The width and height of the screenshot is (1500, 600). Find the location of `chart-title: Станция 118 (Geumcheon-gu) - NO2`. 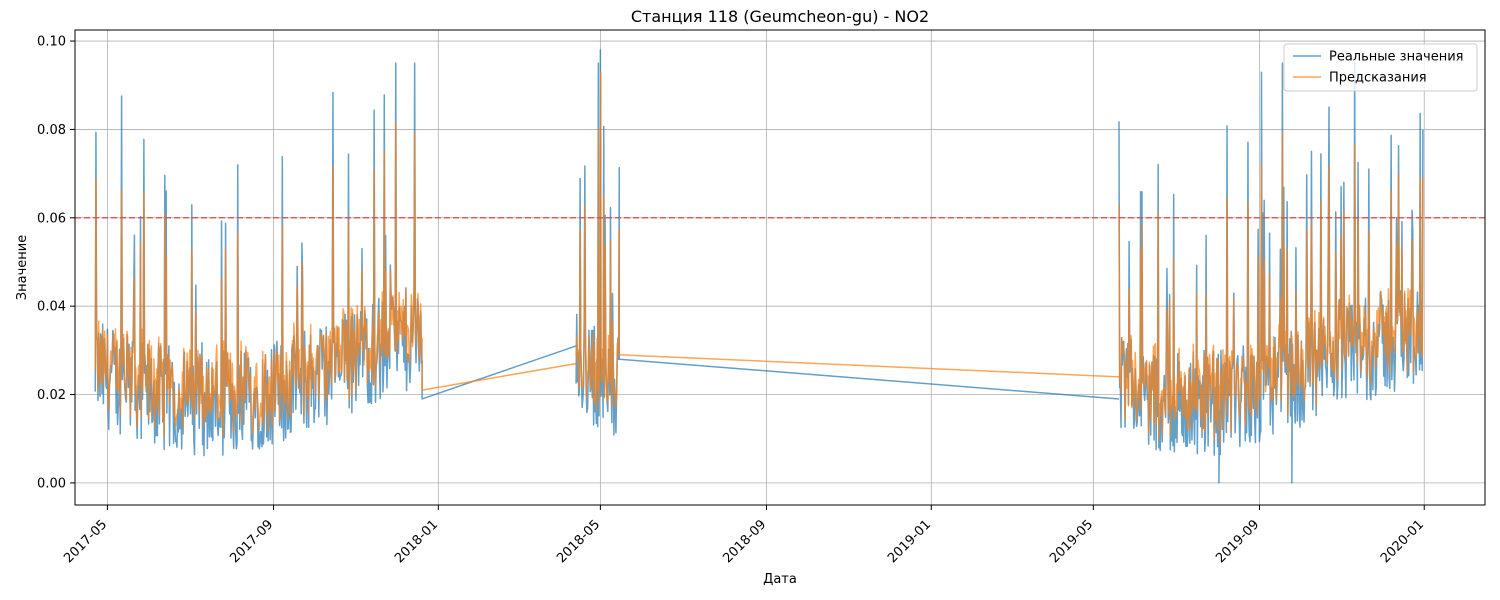

chart-title: Станция 118 (Geumcheon-gu) - NO2 is located at coordinates (780, 16).